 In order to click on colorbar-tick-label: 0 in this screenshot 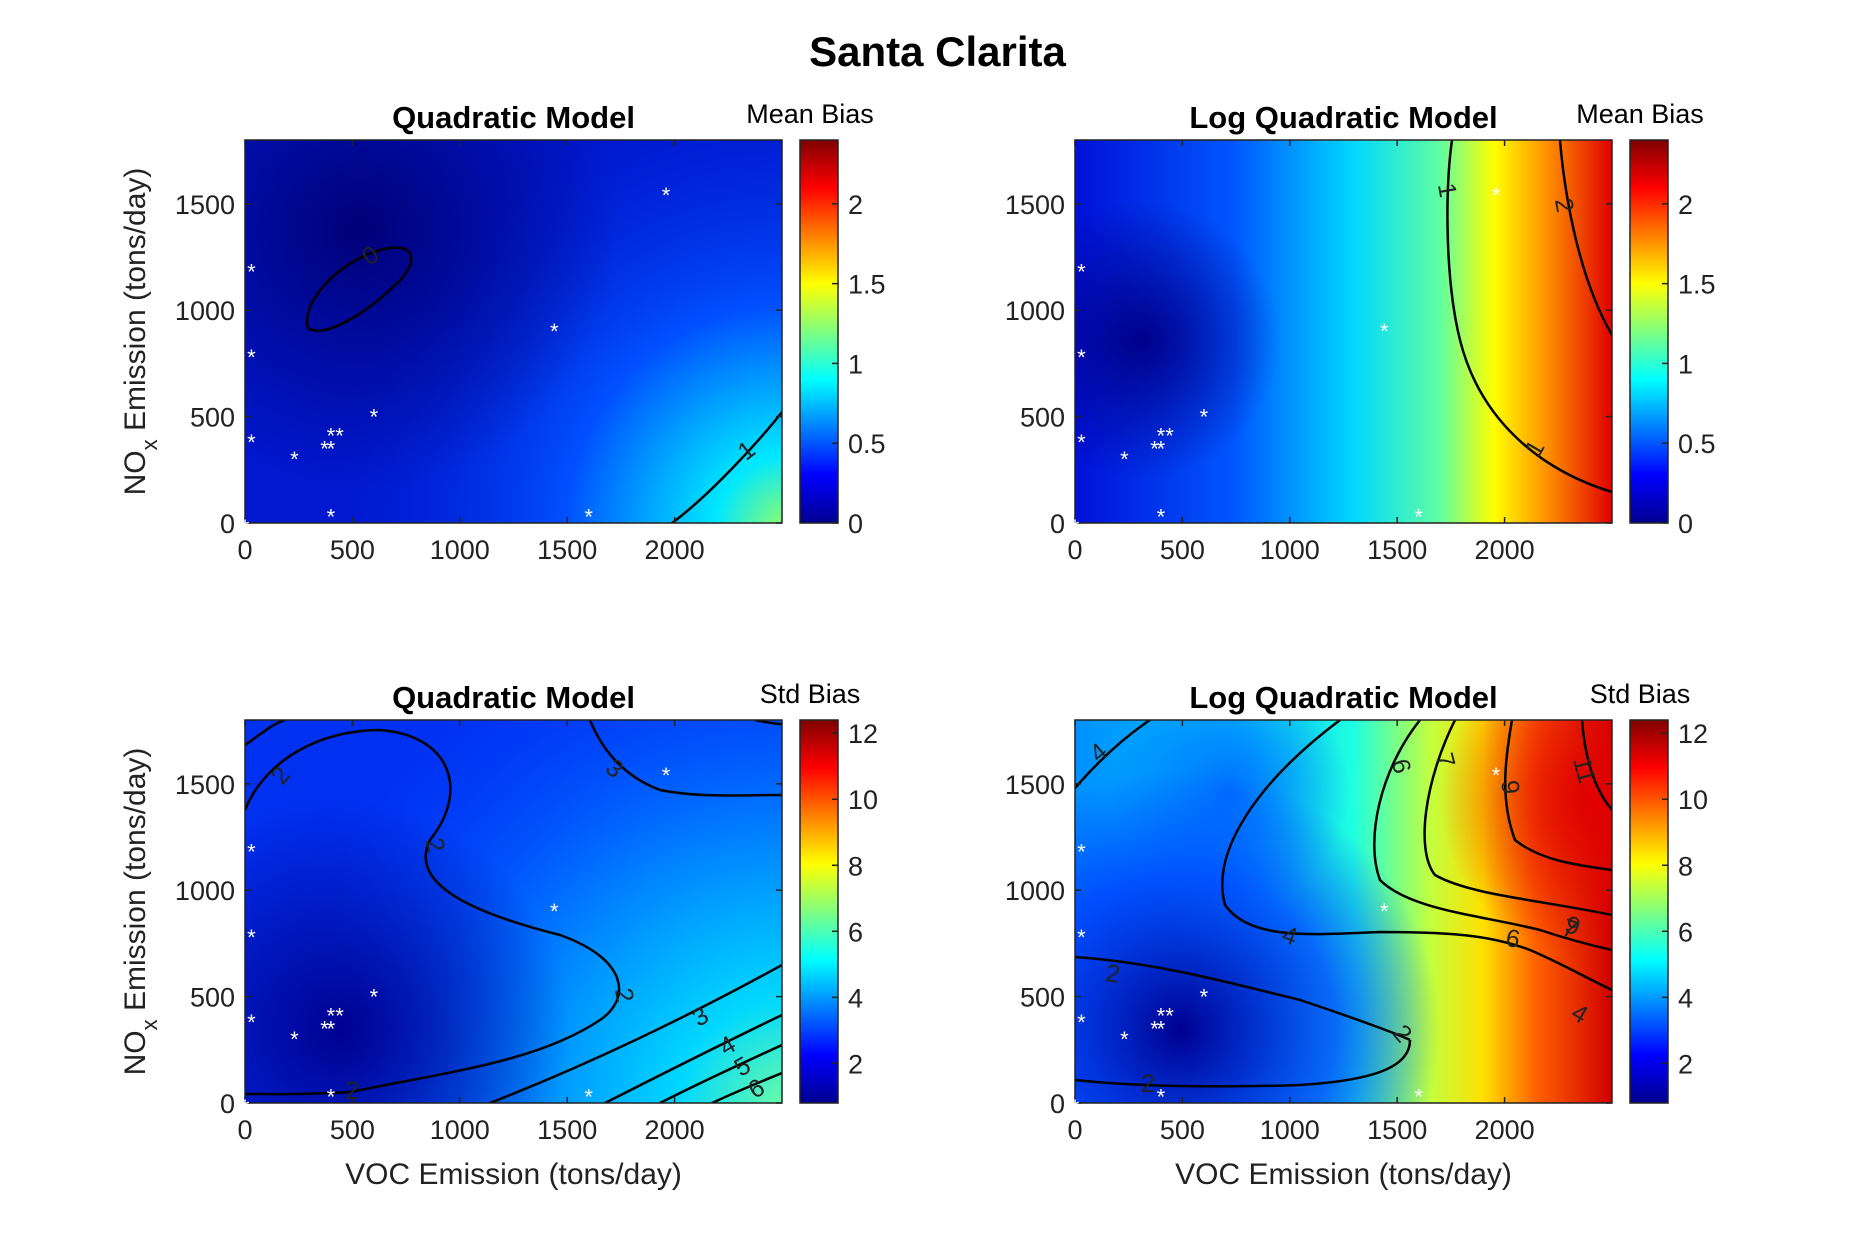, I will do `click(855, 524)`.